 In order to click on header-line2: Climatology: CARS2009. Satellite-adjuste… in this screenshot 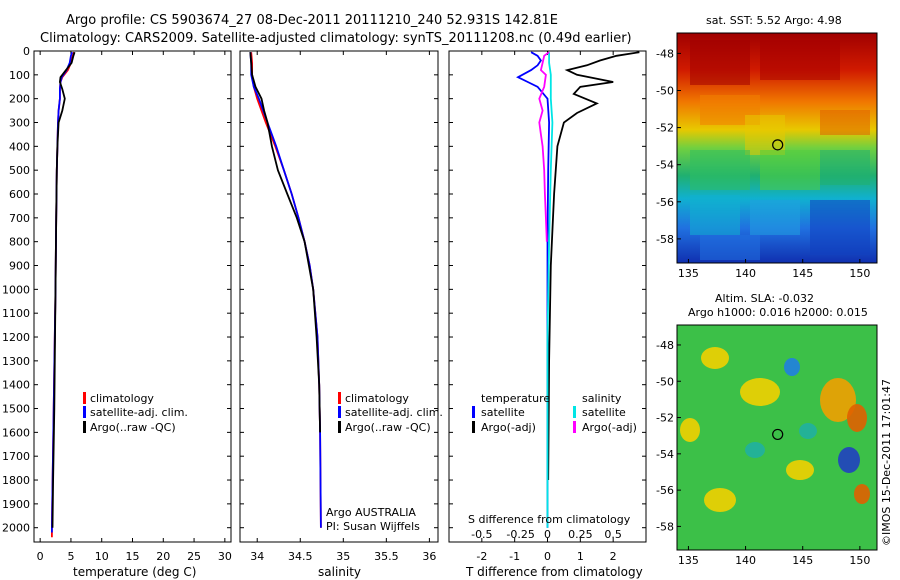, I will do `click(336, 38)`.